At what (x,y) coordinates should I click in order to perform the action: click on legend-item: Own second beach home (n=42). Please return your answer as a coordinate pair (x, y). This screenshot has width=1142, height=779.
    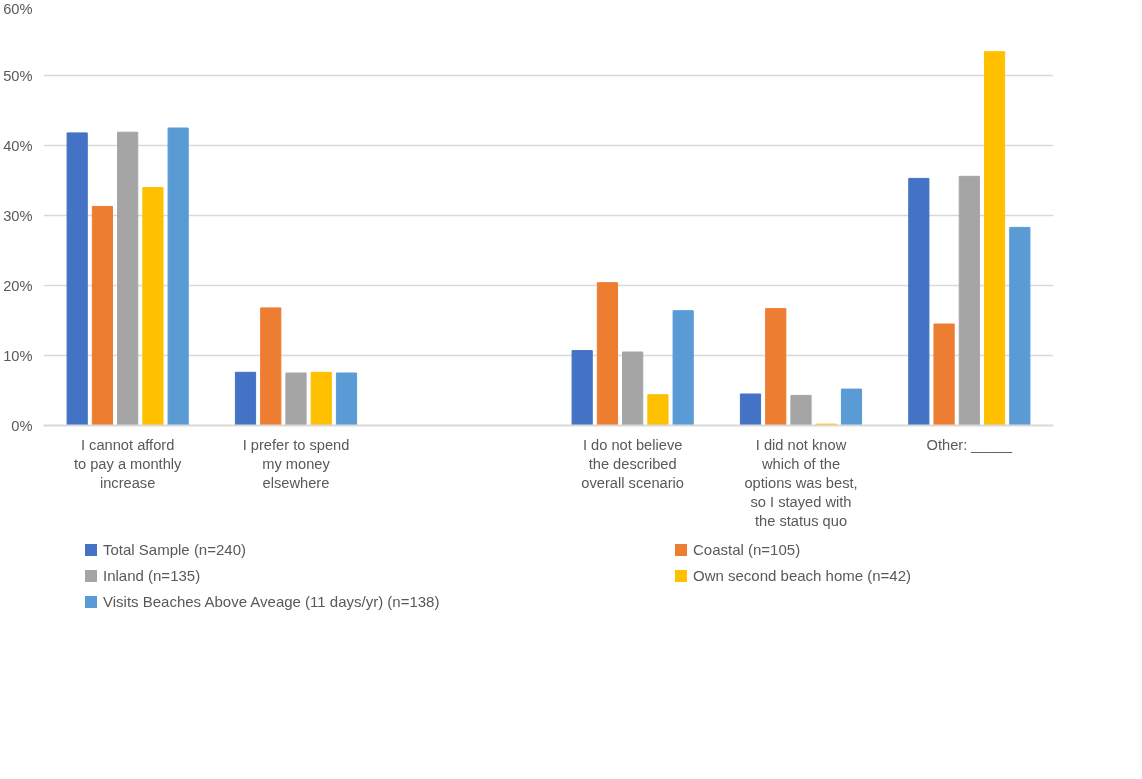
    Looking at the image, I should click on (885, 576).